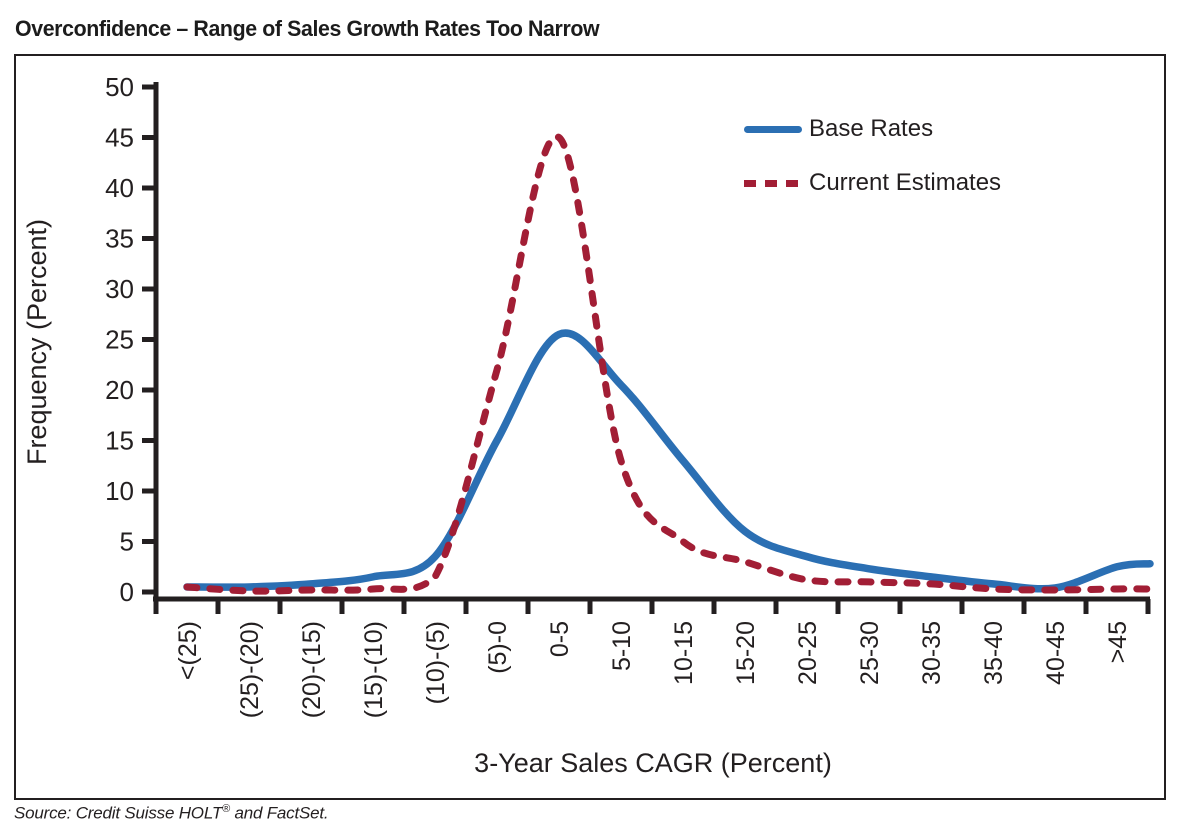 This screenshot has width=1180, height=840. Describe the element at coordinates (171, 813) in the screenshot. I see `source-text: Source: Credit Suisse HOLT® and FactSet.` at that location.